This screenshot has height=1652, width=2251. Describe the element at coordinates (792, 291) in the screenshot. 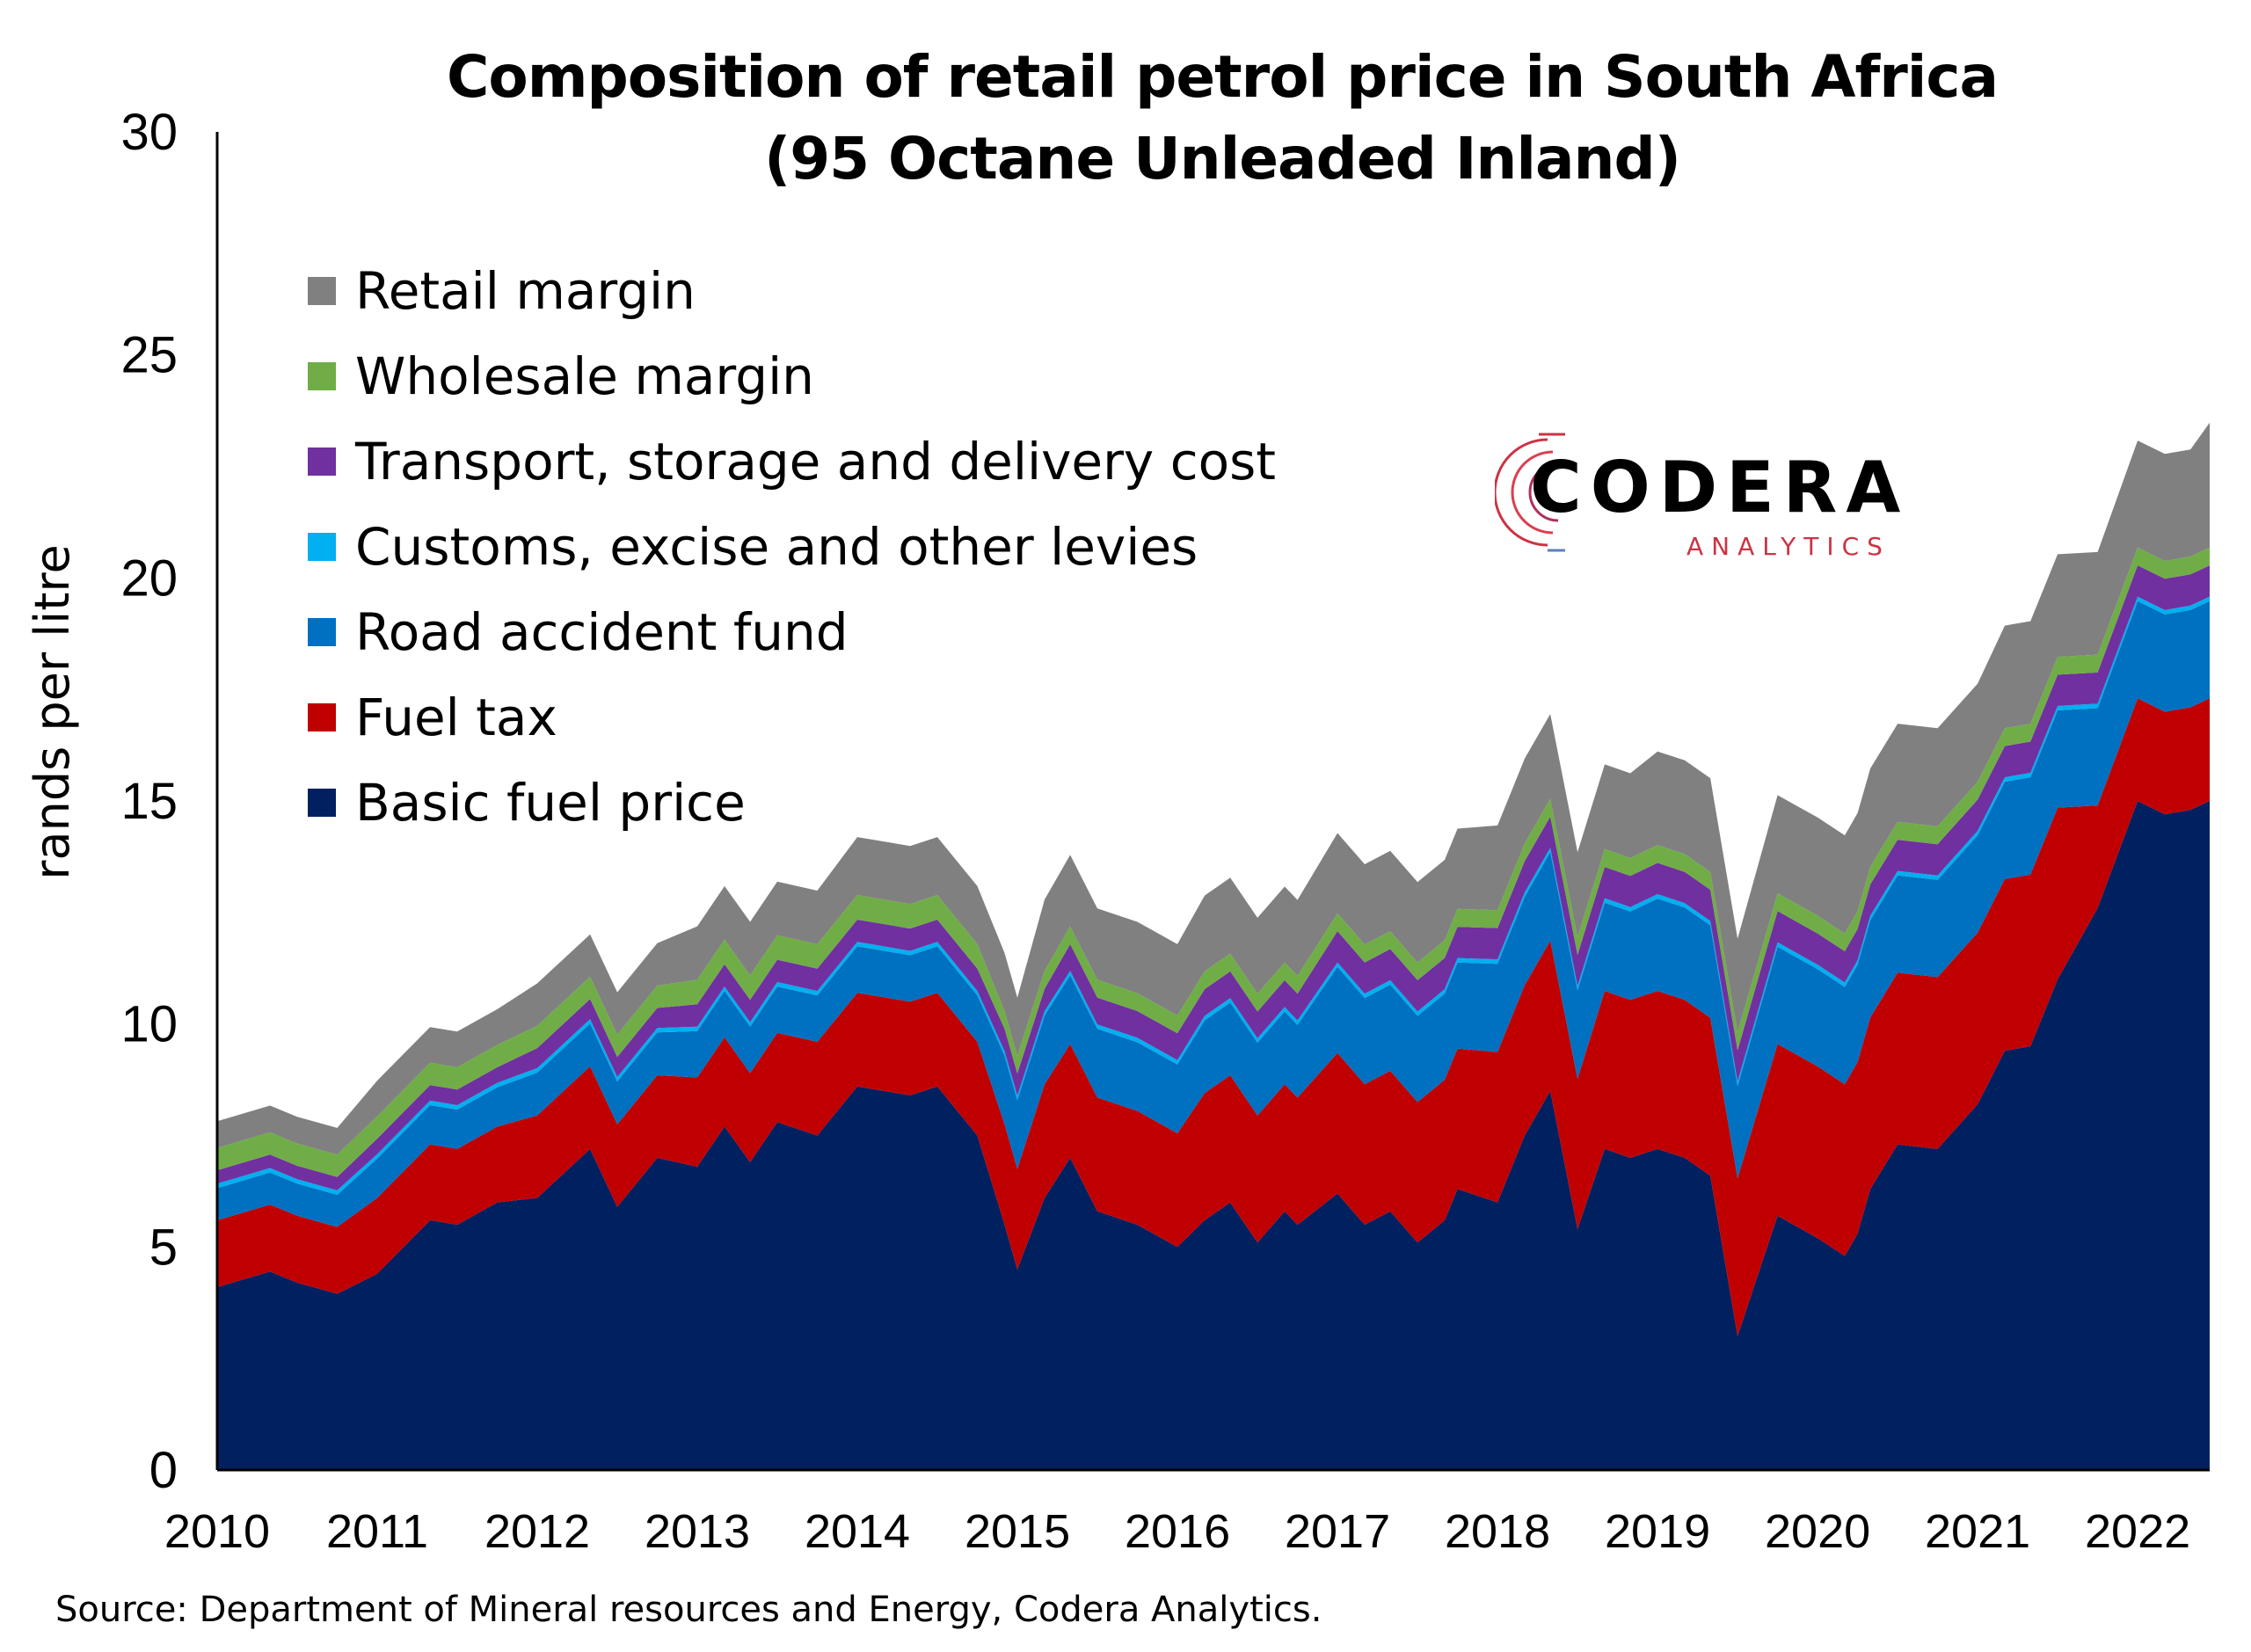

I see `legend-item: Retail margin` at that location.